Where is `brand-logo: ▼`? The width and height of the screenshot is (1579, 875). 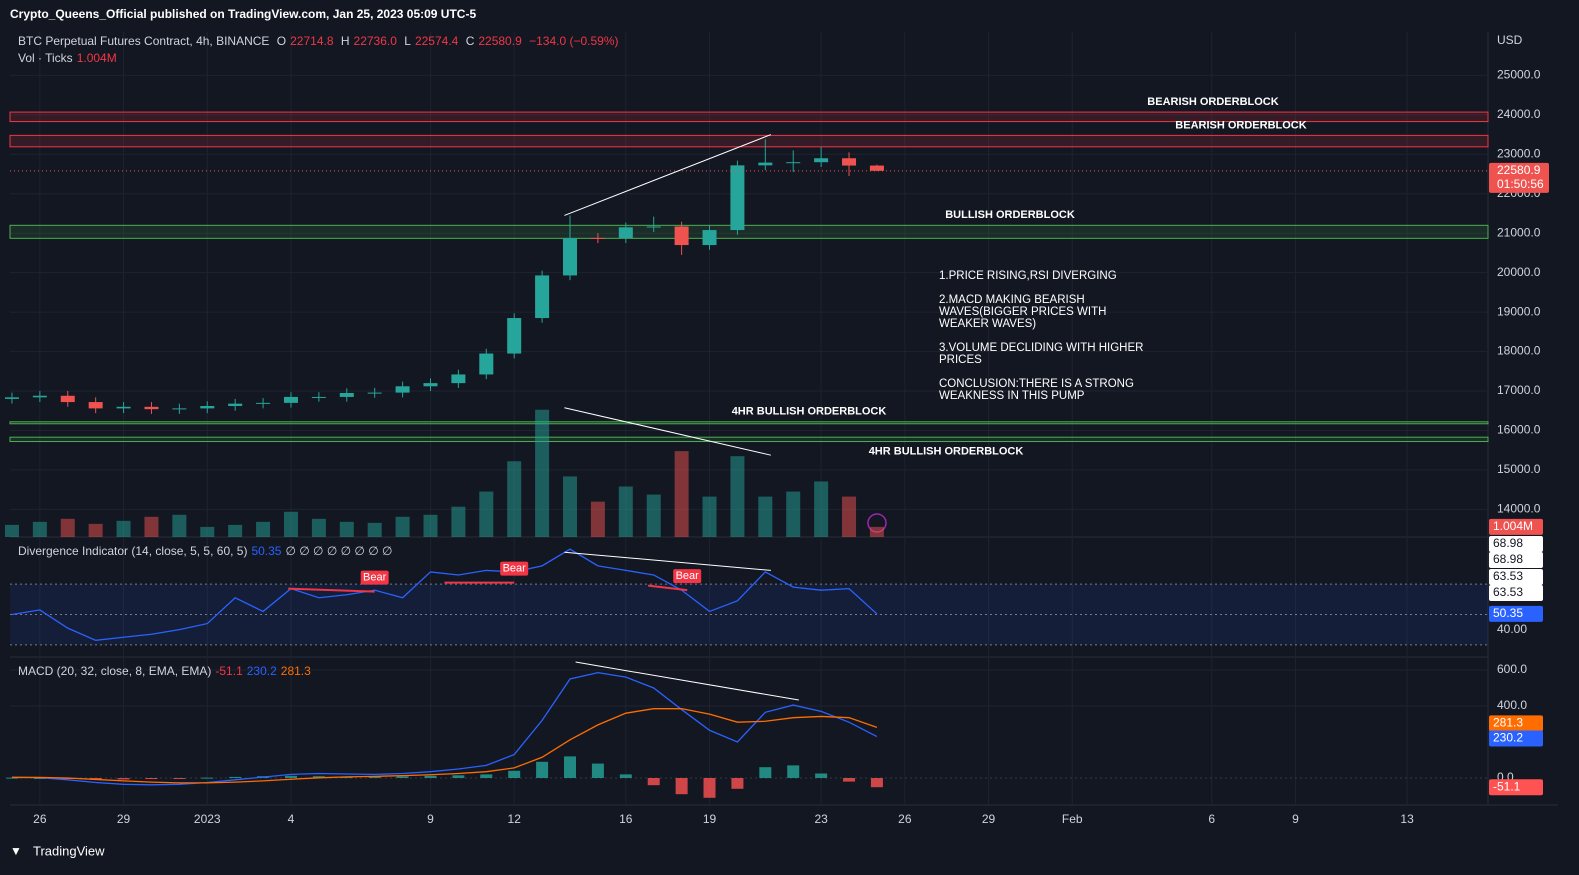
brand-logo: ▼ is located at coordinates (16, 851).